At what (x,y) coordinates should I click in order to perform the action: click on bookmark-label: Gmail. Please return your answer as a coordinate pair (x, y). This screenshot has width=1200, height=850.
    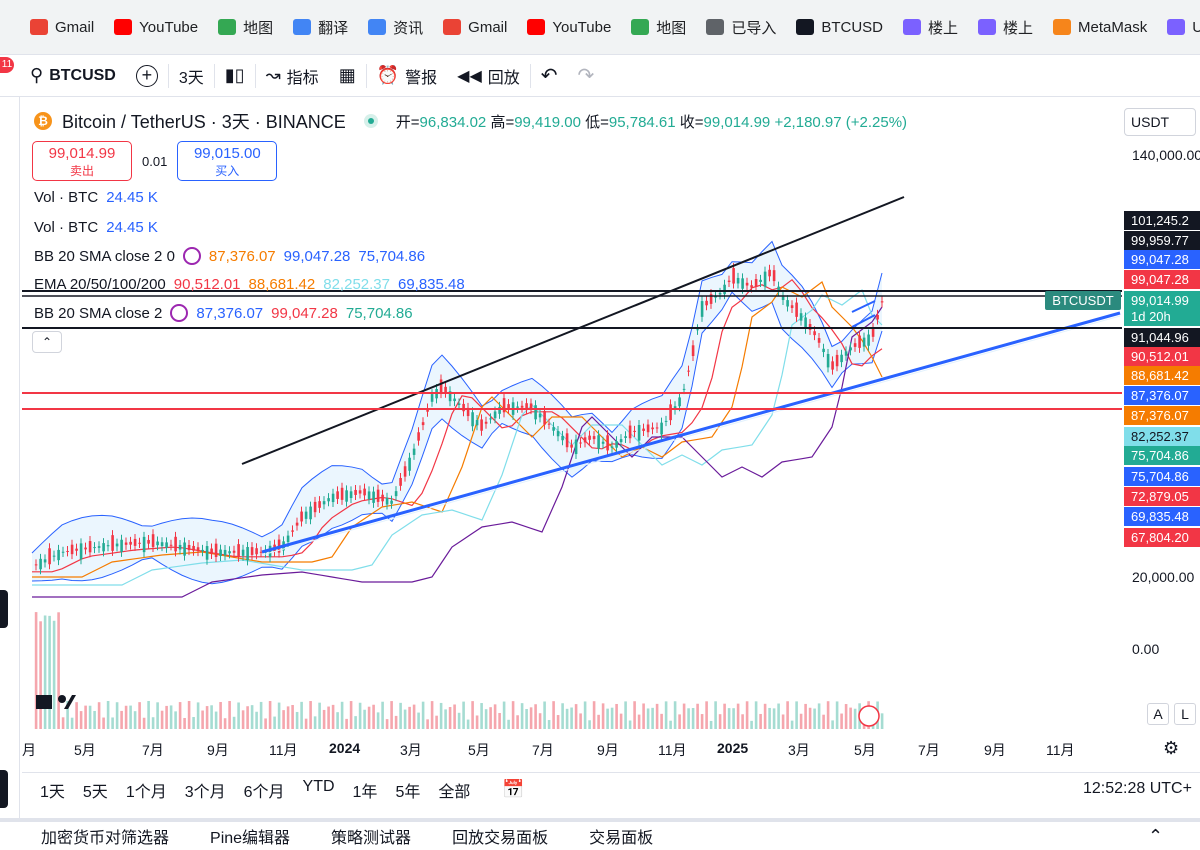
    Looking at the image, I should click on (75, 27).